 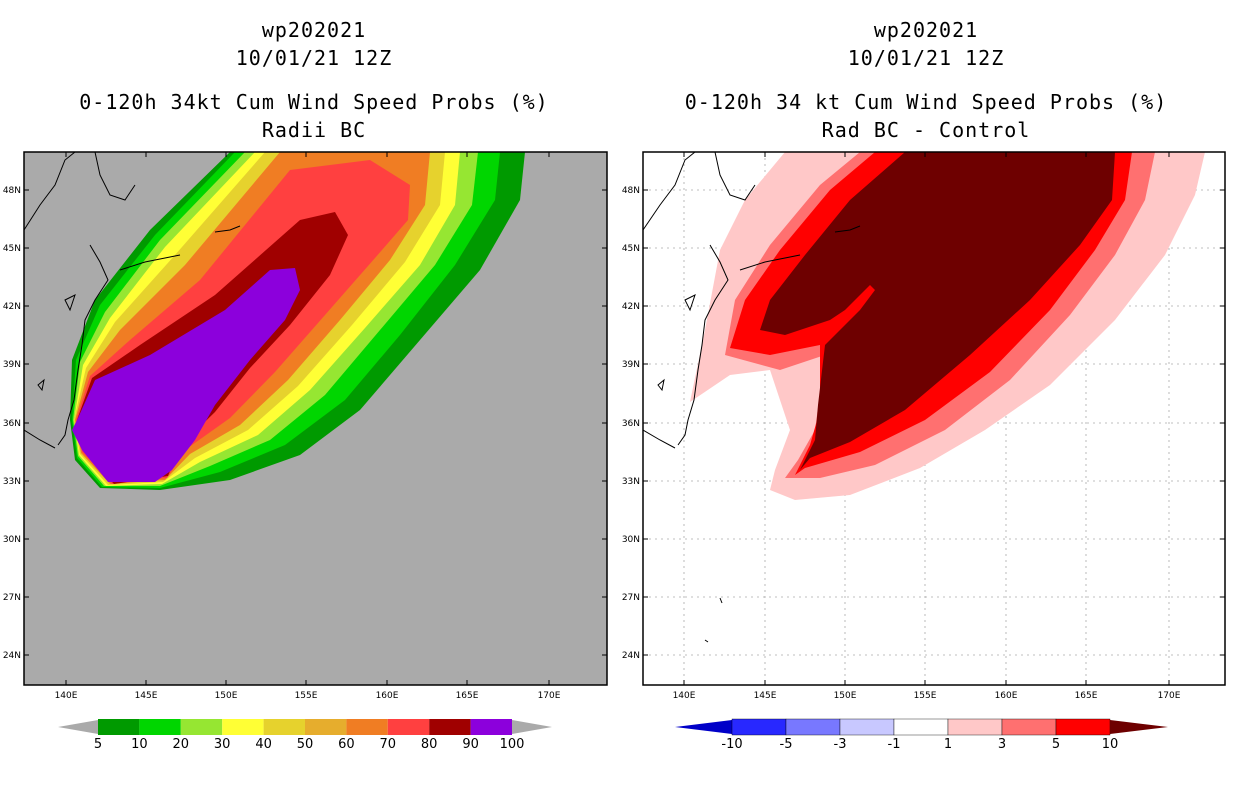 What do you see at coordinates (1139, 727) in the screenshot?
I see `right-colorbar-over-arrow` at bounding box center [1139, 727].